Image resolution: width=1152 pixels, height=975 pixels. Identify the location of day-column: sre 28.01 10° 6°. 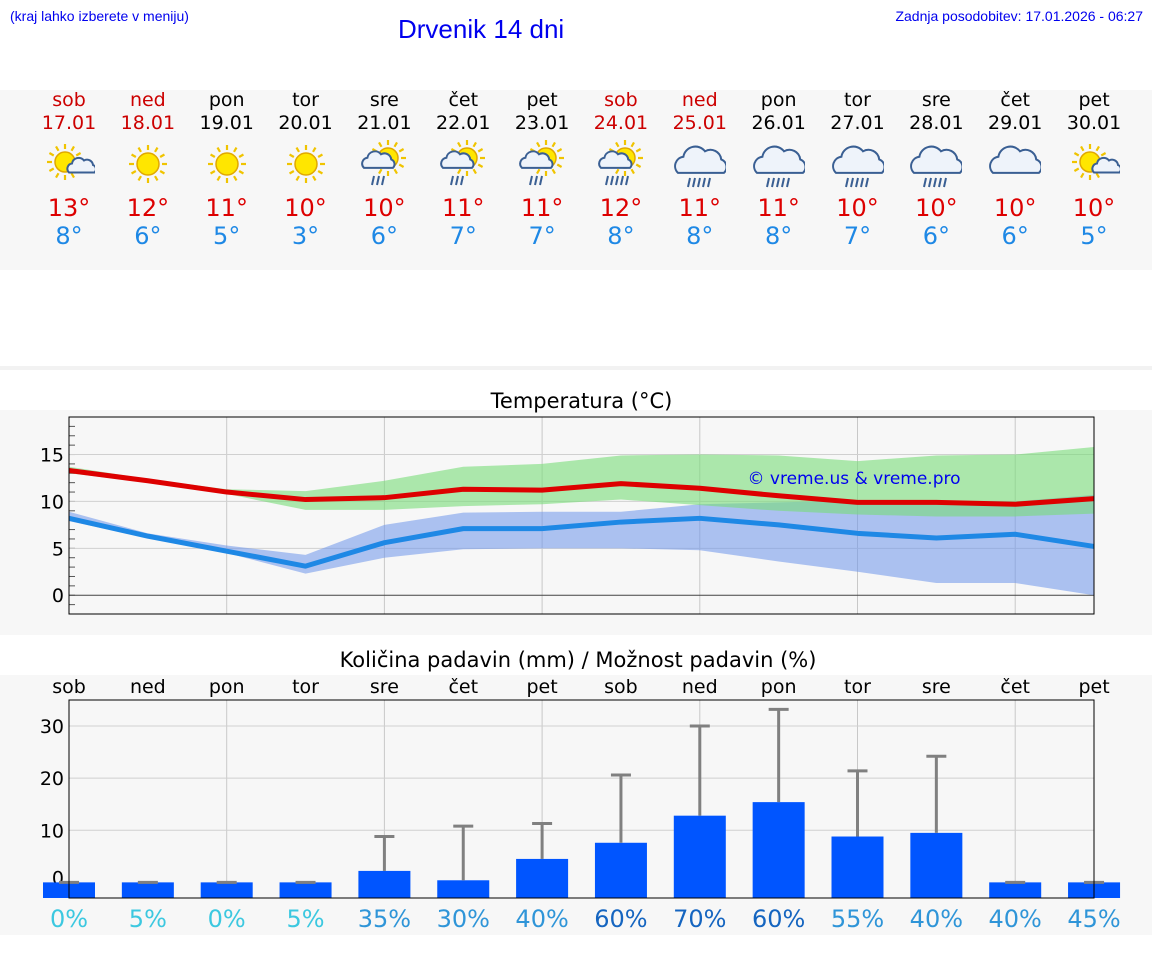
(936, 169).